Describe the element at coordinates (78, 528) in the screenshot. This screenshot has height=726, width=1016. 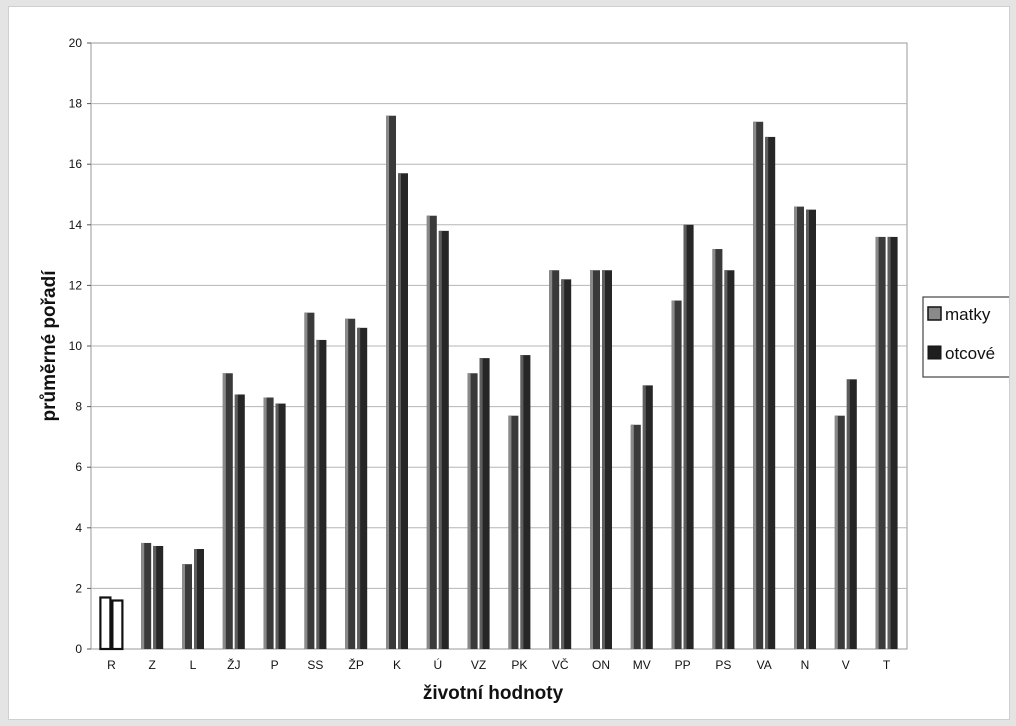
I see `y-tick-label: 4` at that location.